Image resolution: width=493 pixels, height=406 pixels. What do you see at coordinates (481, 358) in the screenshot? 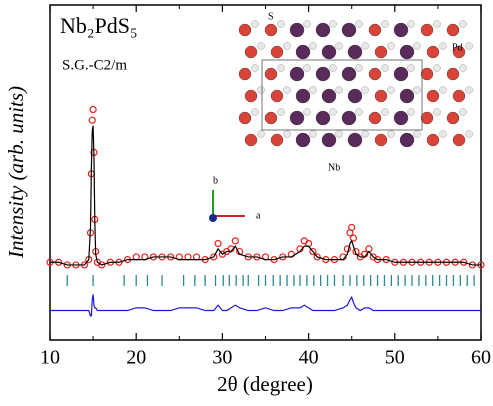
I see `x-tick-label: 60` at bounding box center [481, 358].